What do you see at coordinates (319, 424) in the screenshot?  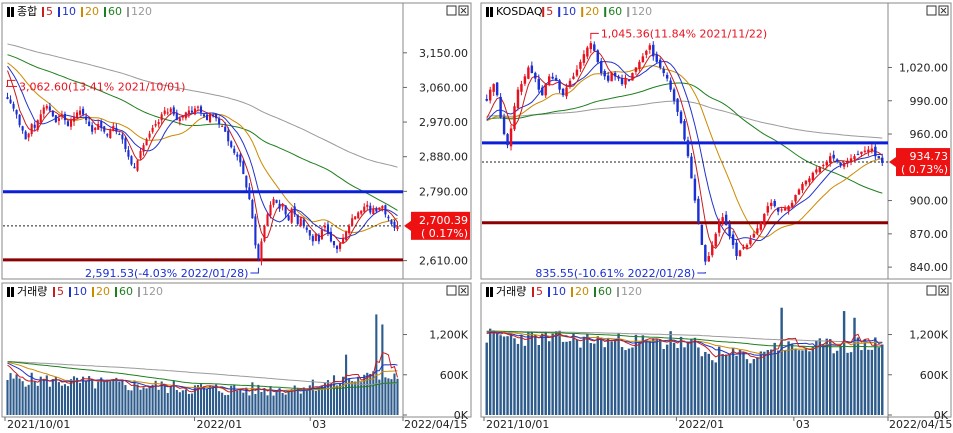 I see `x-tick-label: 03` at bounding box center [319, 424].